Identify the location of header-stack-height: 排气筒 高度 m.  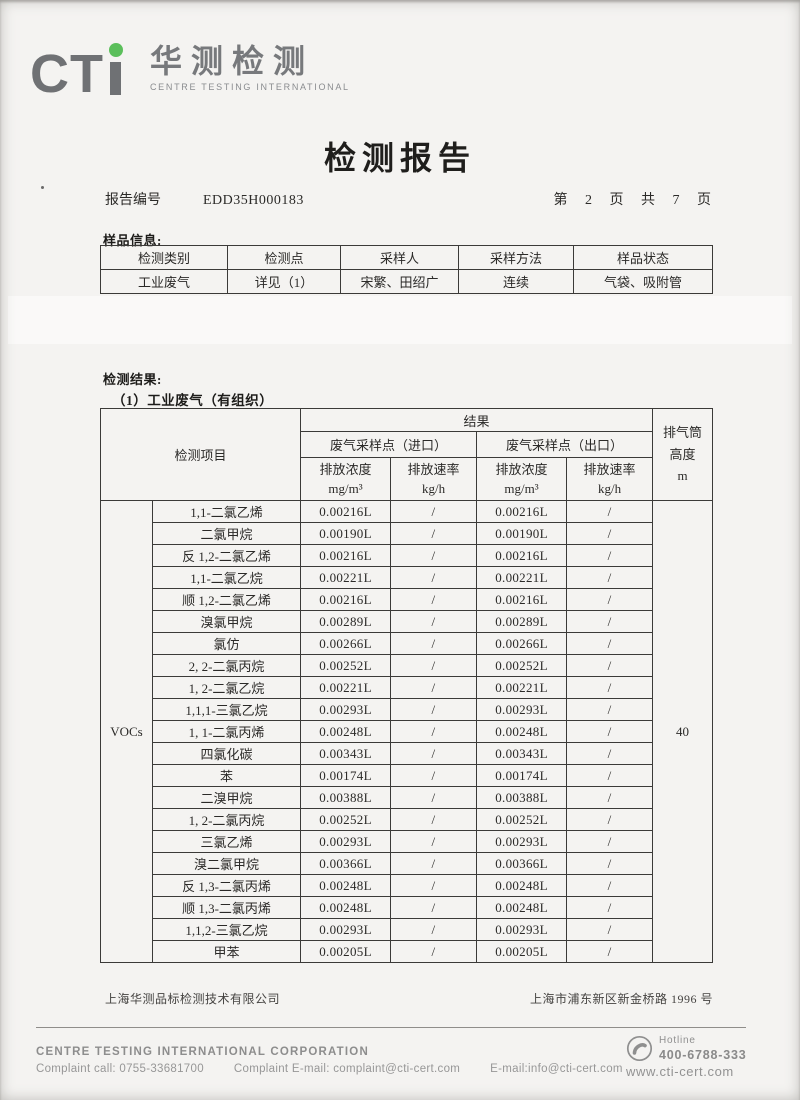
(683, 454).